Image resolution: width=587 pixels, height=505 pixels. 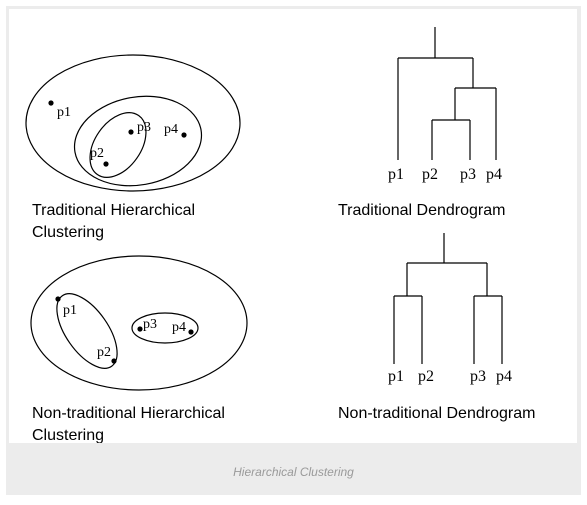 I want to click on traditional-dendrogram-caption: Traditional Dendrogram, so click(x=421, y=210).